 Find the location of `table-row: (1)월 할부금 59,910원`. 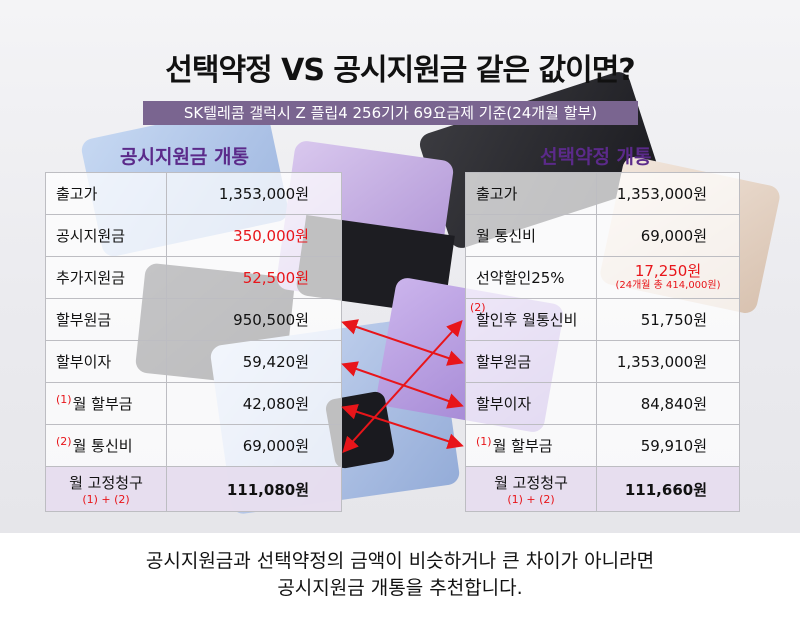

table-row: (1)월 할부금 59,910원 is located at coordinates (602, 445).